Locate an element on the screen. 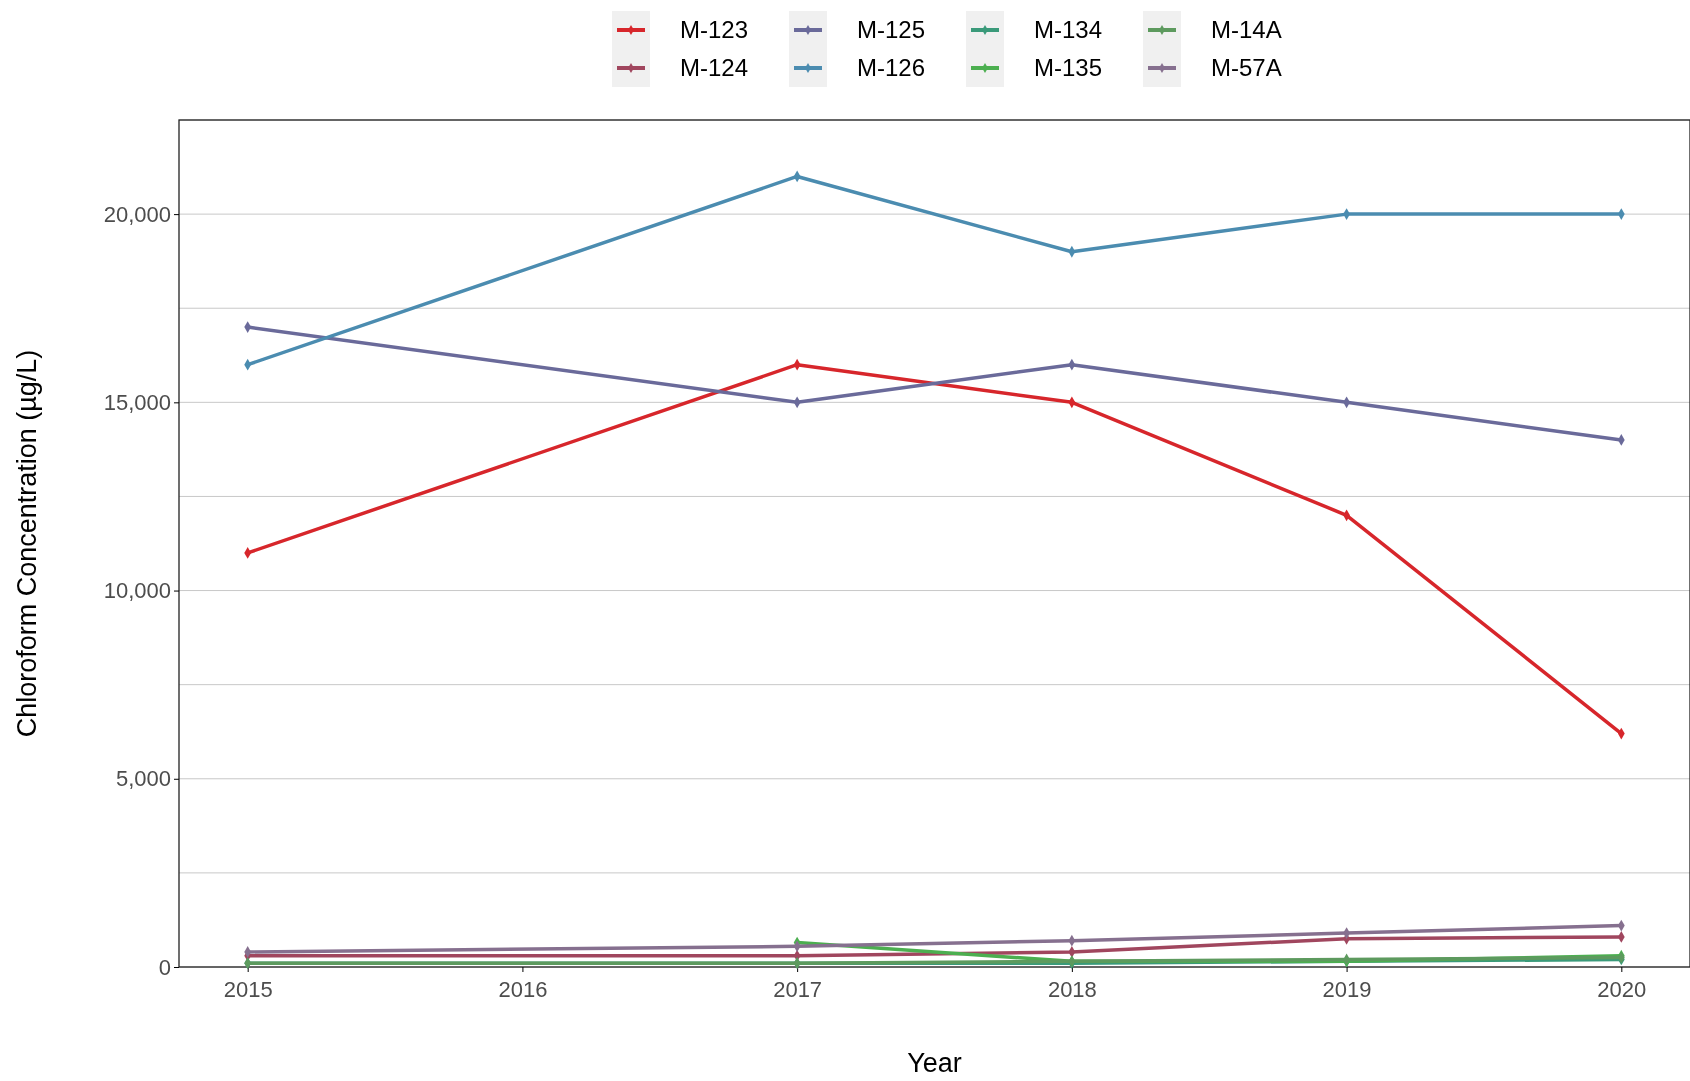 The height and width of the screenshot is (1081, 1690). legend-label: M-134 is located at coordinates (1068, 29).